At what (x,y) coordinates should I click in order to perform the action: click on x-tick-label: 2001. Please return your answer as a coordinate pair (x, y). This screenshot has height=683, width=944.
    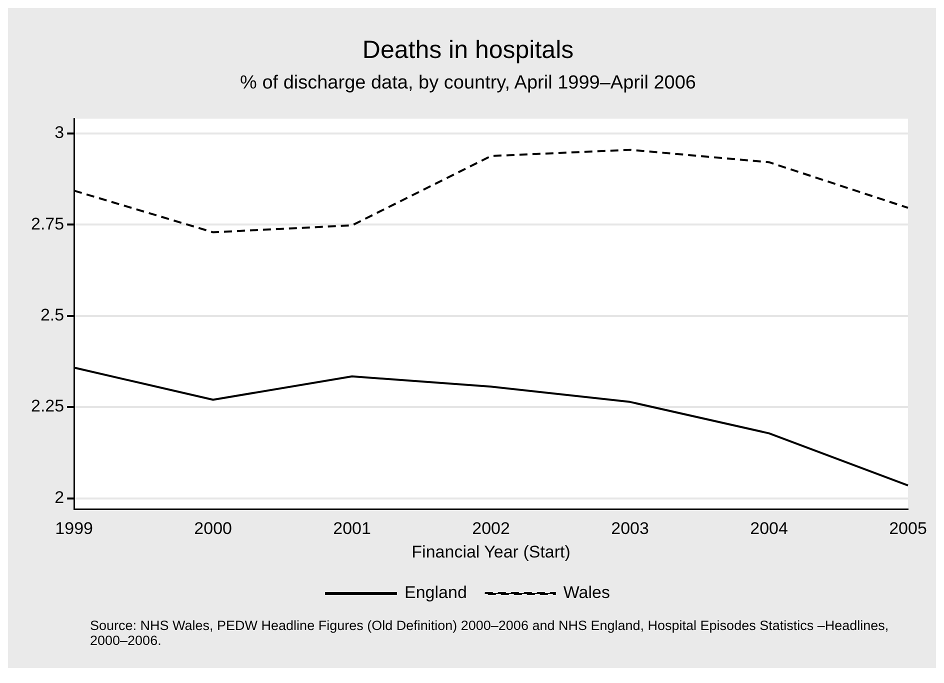
    Looking at the image, I should click on (352, 528).